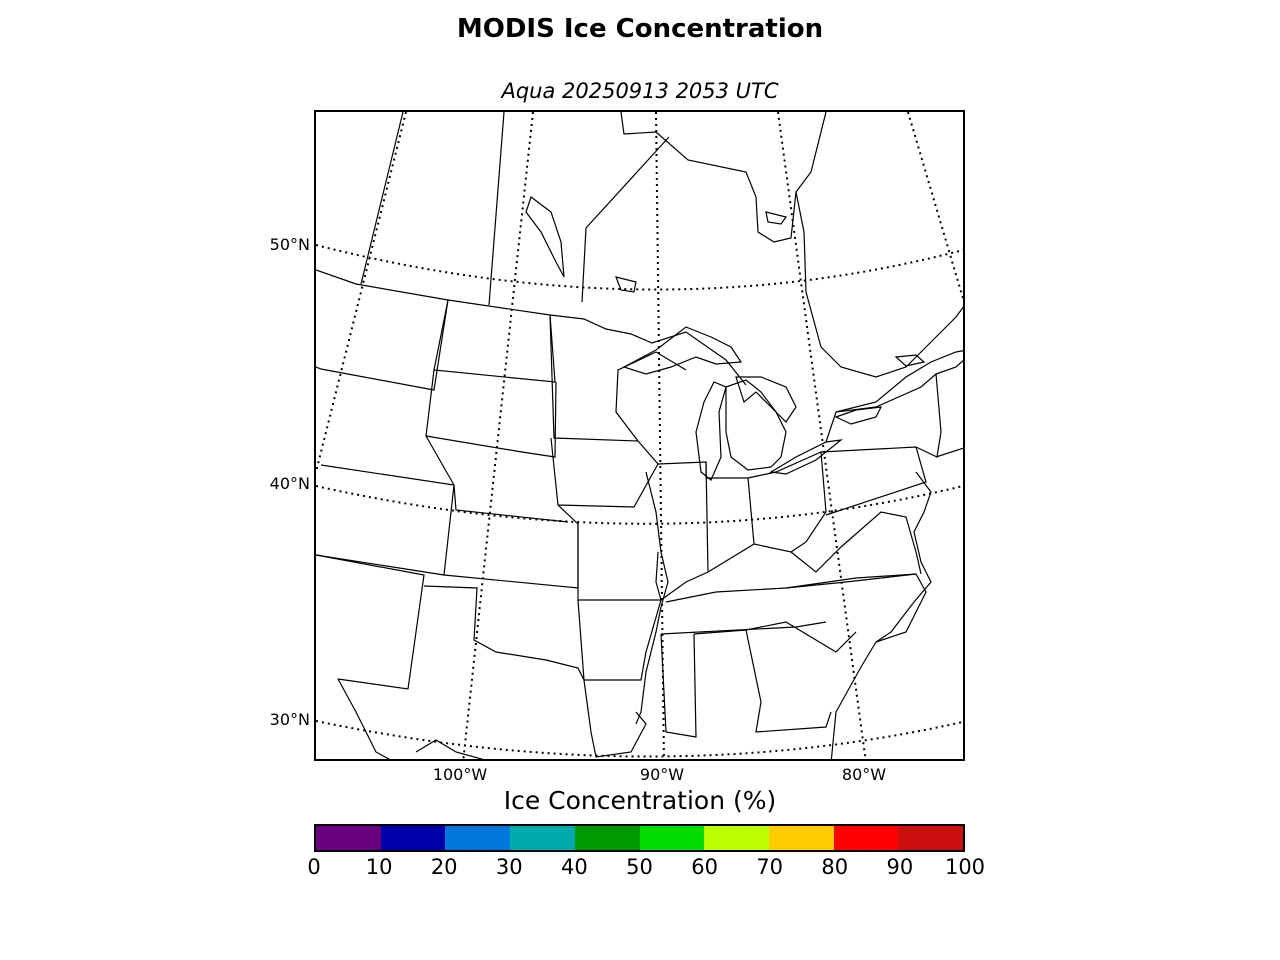  What do you see at coordinates (900, 867) in the screenshot?
I see `colorbar-tick-label: 90` at bounding box center [900, 867].